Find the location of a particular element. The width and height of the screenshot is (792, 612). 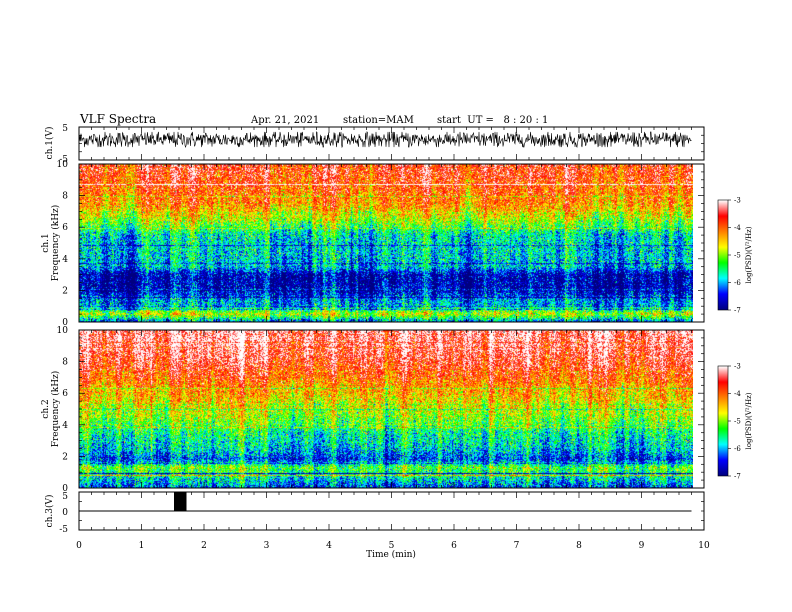

ch1-colorbar-label: log(PSD)(V²/Hz) is located at coordinates (749, 254).